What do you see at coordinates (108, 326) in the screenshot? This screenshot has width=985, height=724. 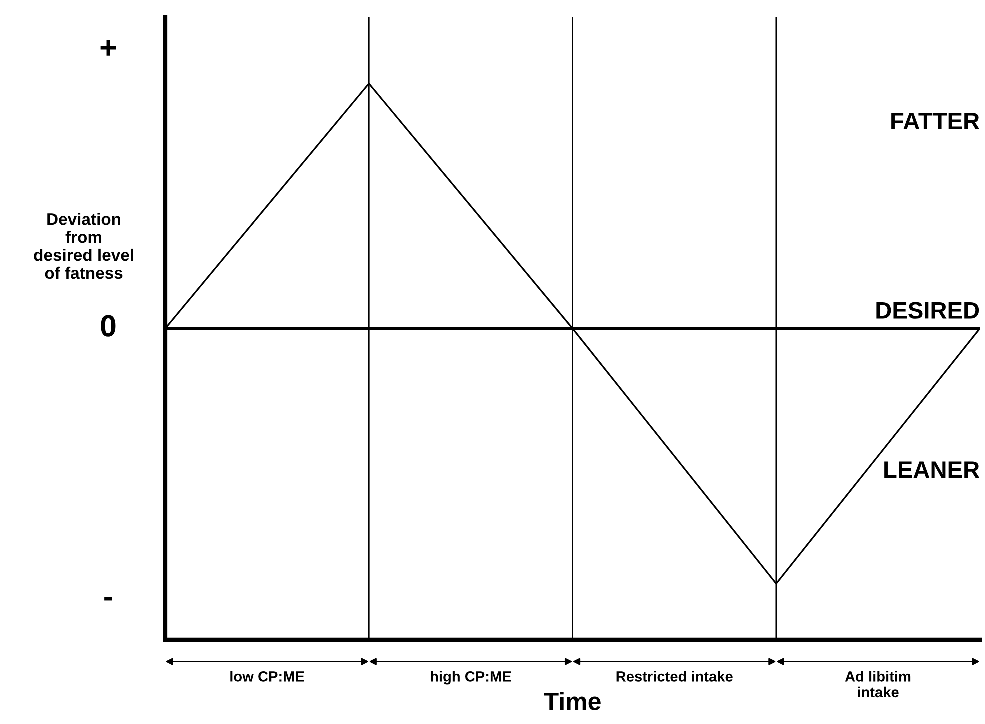 I see `text: 0` at bounding box center [108, 326].